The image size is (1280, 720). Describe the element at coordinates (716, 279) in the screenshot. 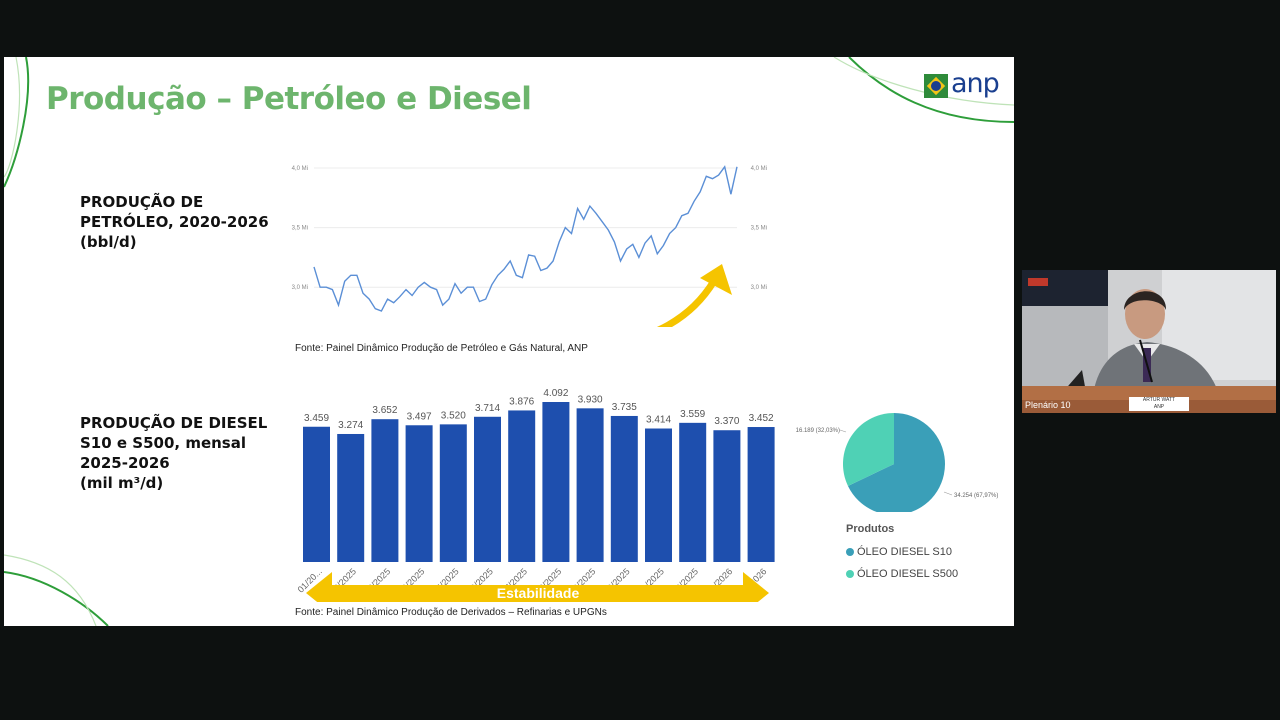

I see `trend-arrow-head-icon` at that location.